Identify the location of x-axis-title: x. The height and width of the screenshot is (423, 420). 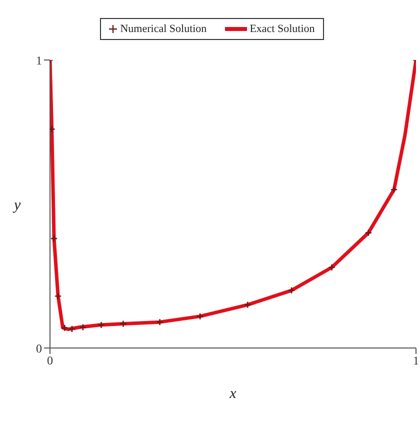
(232, 394).